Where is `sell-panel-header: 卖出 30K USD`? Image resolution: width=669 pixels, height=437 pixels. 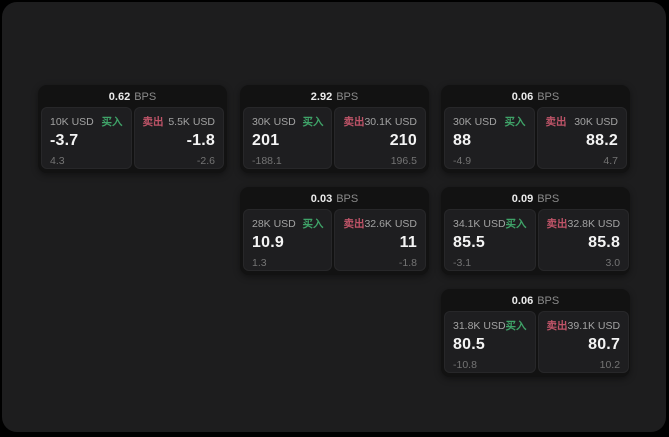
sell-panel-header: 卖出 30K USD is located at coordinates (582, 121).